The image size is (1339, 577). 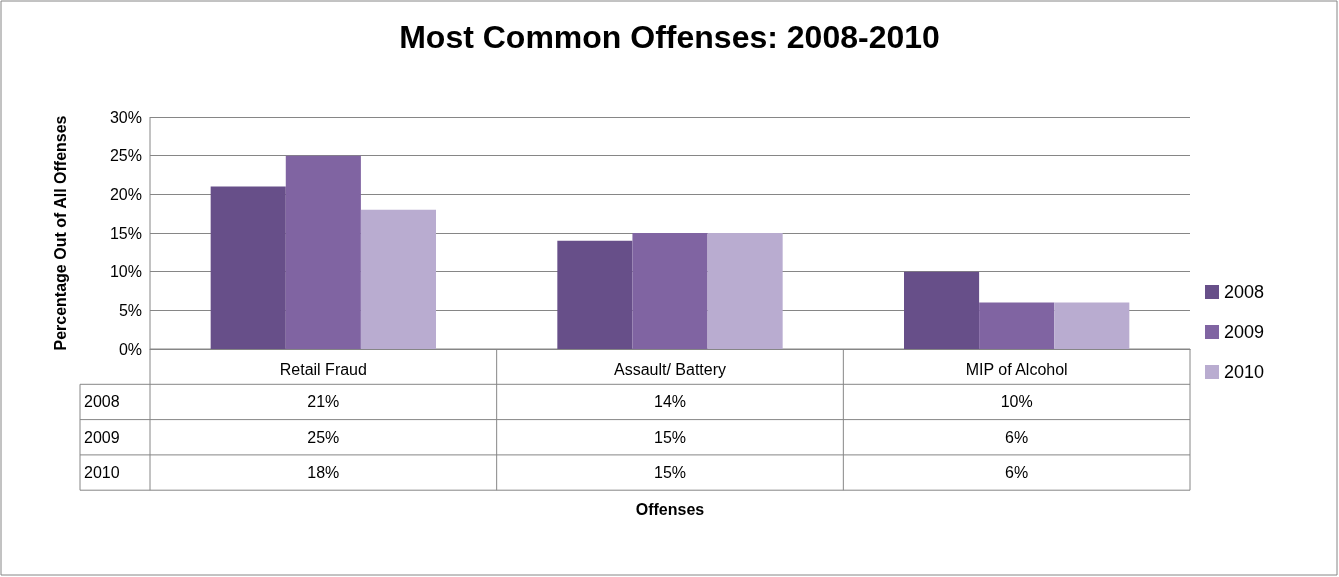 I want to click on data-label: 18%, so click(x=323, y=473).